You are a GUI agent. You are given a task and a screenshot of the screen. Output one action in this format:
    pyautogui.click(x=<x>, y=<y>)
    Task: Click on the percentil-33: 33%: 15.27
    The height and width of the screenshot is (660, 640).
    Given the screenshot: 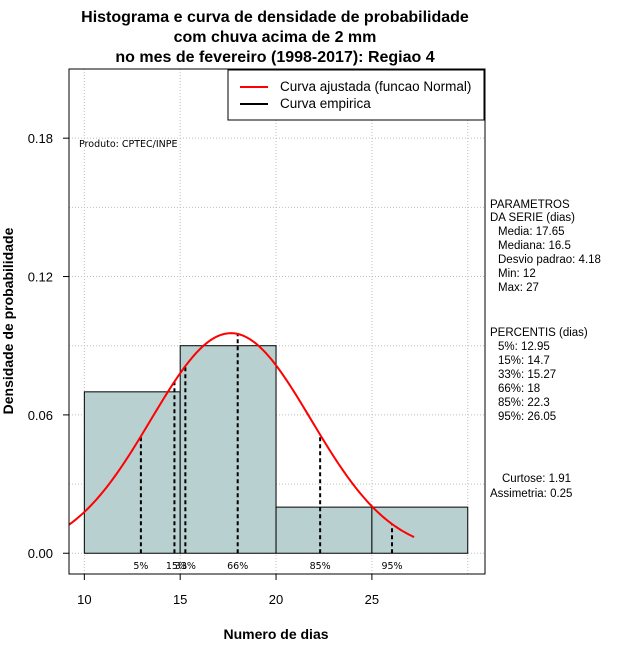 What is the action you would take?
    pyautogui.click(x=527, y=375)
    